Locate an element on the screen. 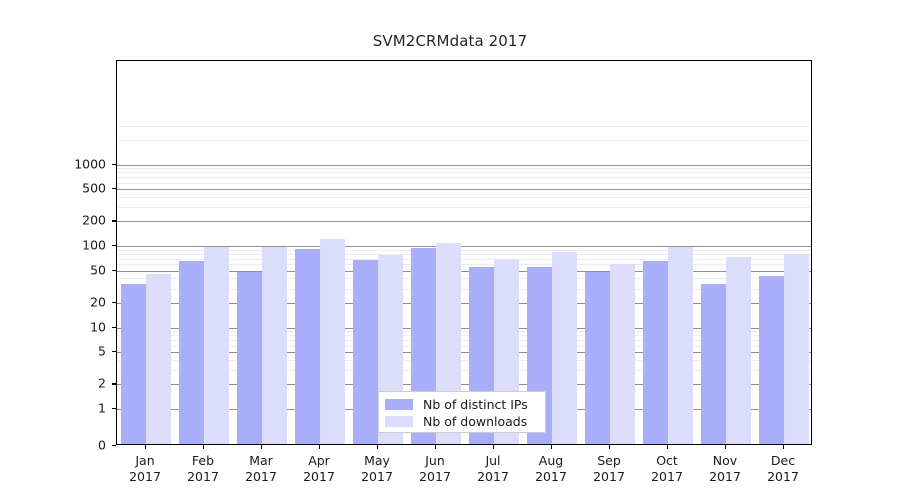  x-tick-label: Dec 2017 is located at coordinates (783, 469).